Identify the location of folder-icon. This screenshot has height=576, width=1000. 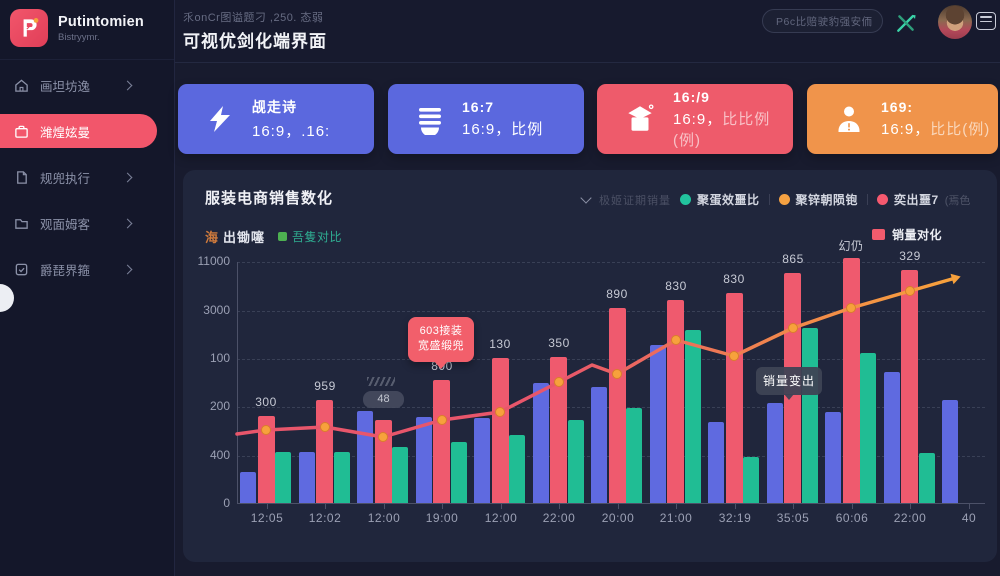
(21, 223).